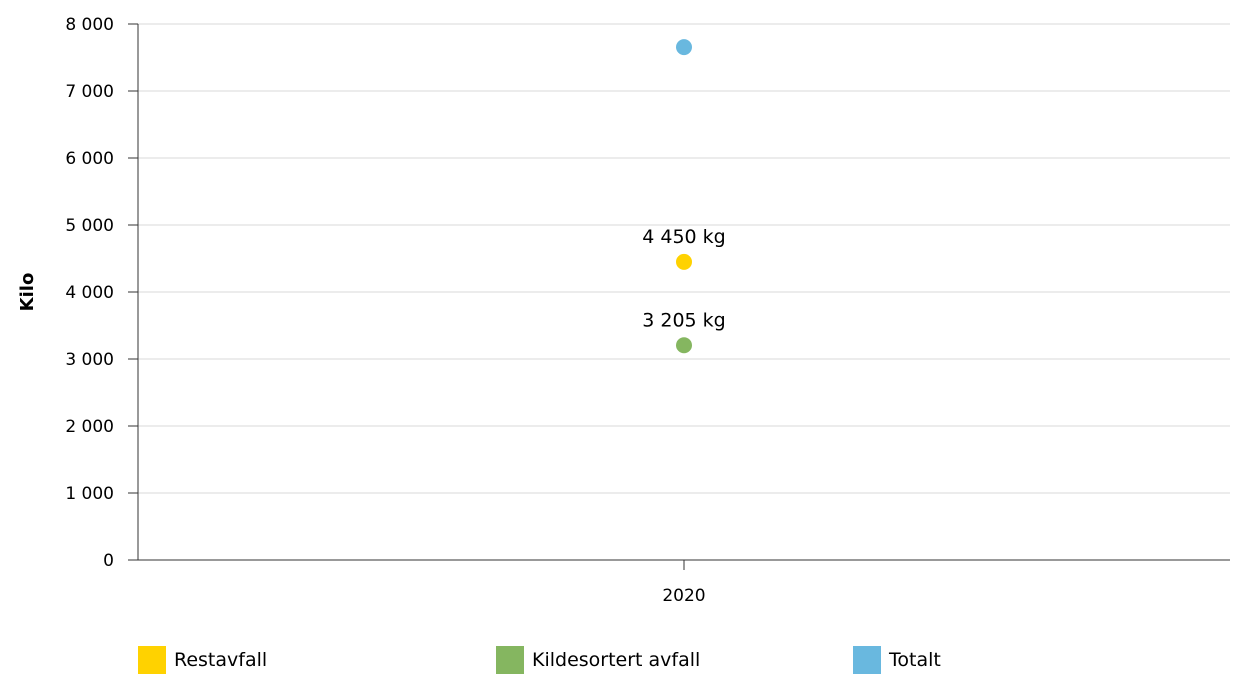 The height and width of the screenshot is (674, 1244). Describe the element at coordinates (684, 582) in the screenshot. I see `x-axis: 2020` at that location.